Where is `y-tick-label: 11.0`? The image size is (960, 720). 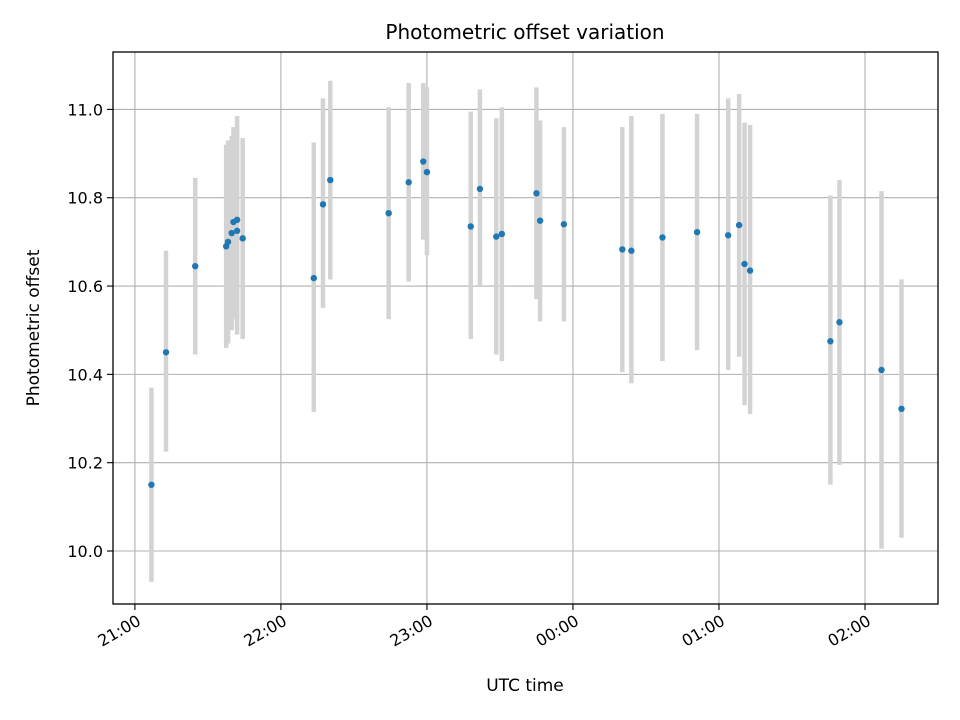
y-tick-label: 11.0 is located at coordinates (85, 109).